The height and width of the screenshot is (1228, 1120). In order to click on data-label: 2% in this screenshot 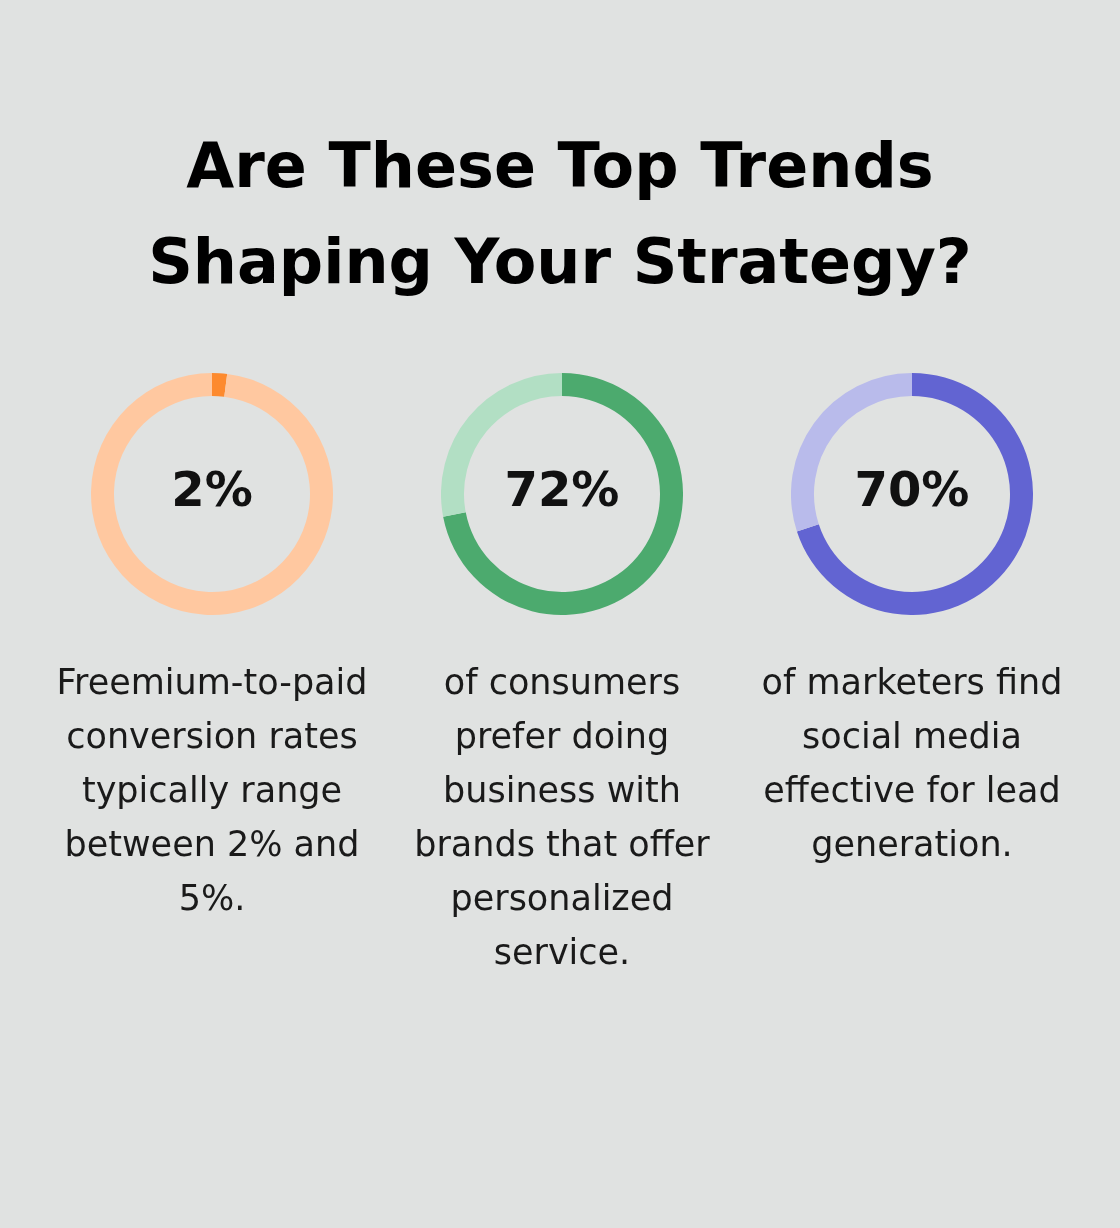, I will do `click(212, 489)`.